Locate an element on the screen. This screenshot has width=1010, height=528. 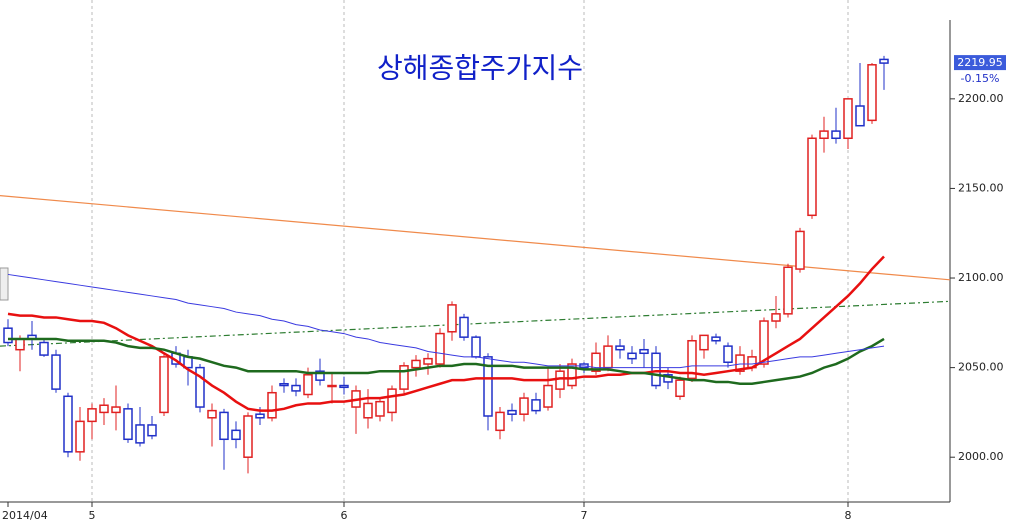
last-price-box is located at coordinates (980, 63).